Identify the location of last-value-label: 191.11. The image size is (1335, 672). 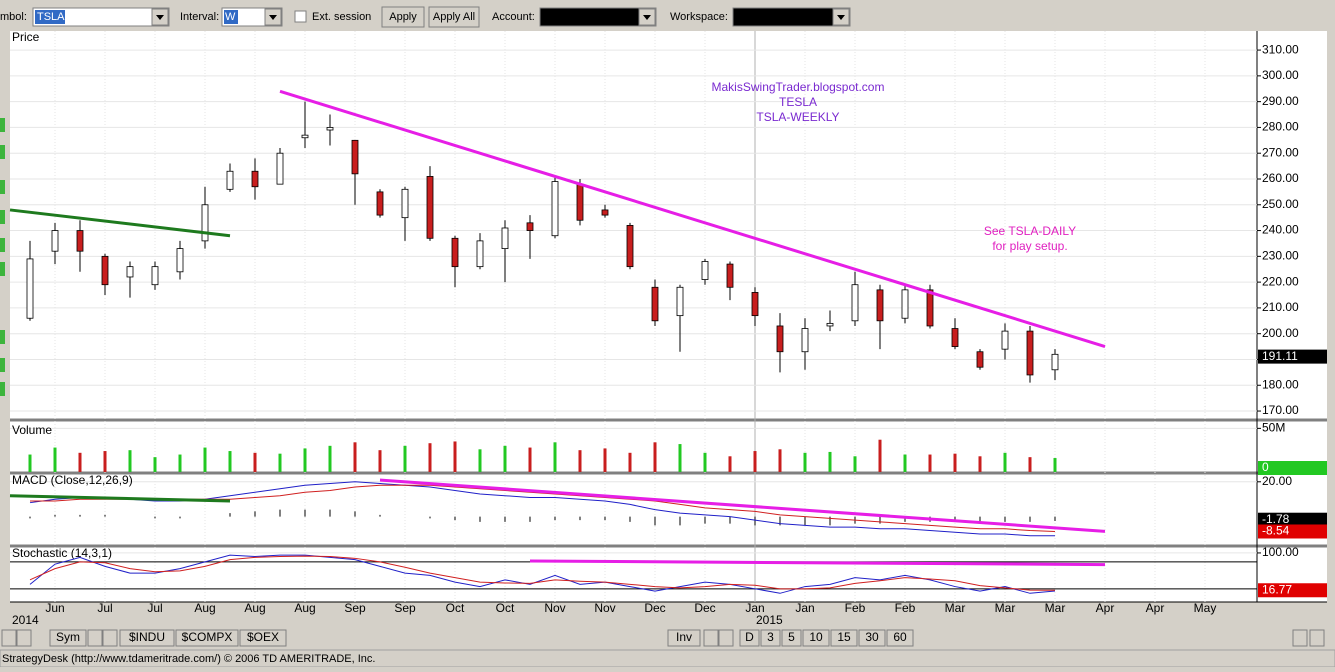
(1280, 356).